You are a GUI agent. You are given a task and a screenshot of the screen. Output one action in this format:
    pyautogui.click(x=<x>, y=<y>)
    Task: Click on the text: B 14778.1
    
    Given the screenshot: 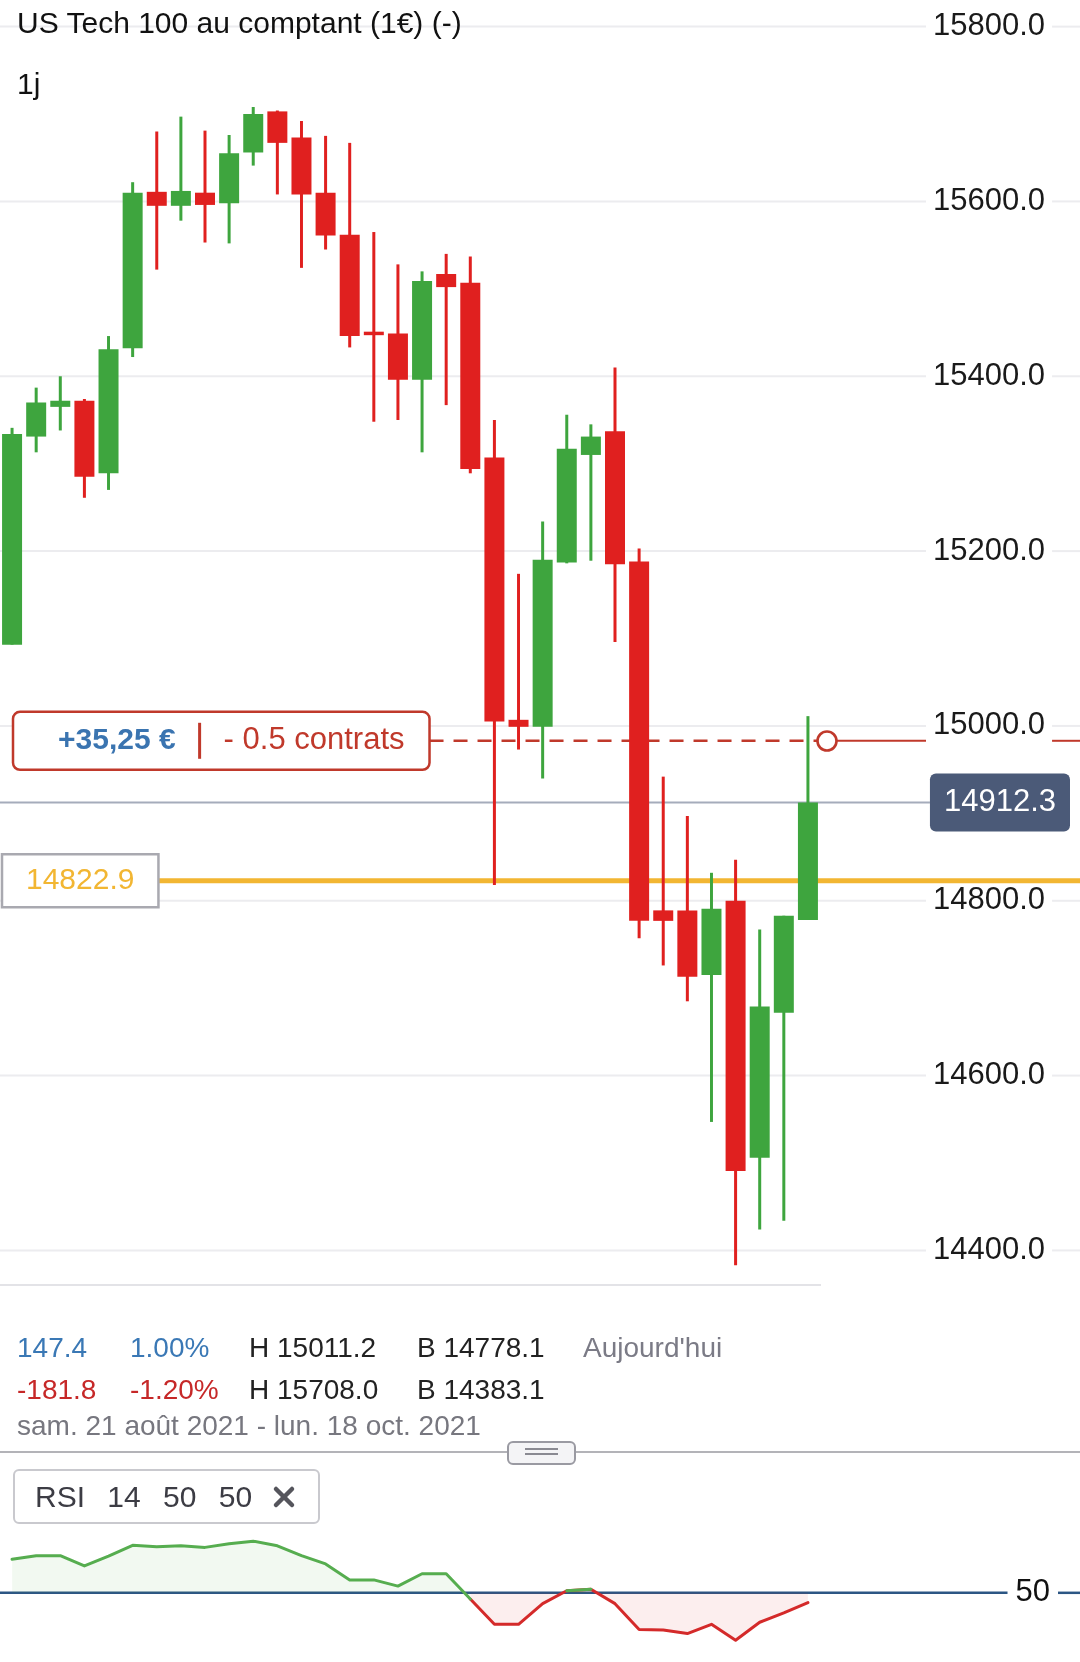 What is the action you would take?
    pyautogui.click(x=481, y=1347)
    